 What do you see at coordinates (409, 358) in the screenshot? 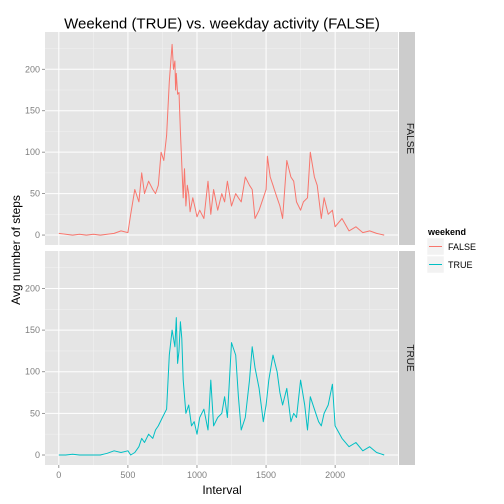
I see `strip-label: TRUE` at bounding box center [409, 358].